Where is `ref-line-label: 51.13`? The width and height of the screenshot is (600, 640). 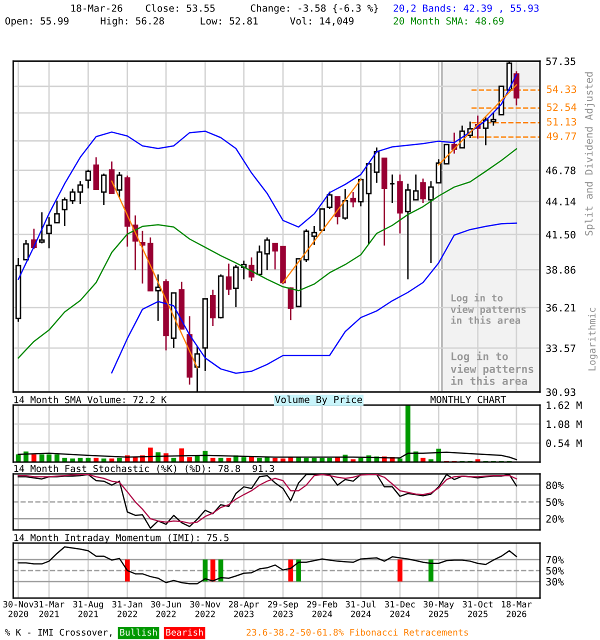 ref-line-label: 51.13 is located at coordinates (561, 122).